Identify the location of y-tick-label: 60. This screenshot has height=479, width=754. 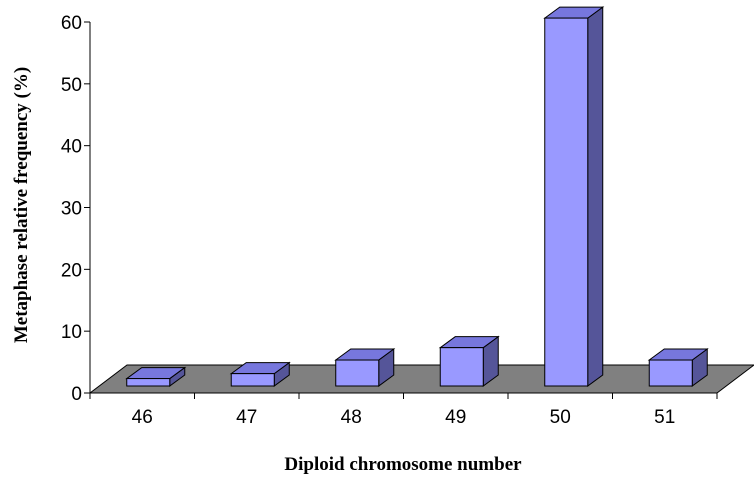
(71, 23).